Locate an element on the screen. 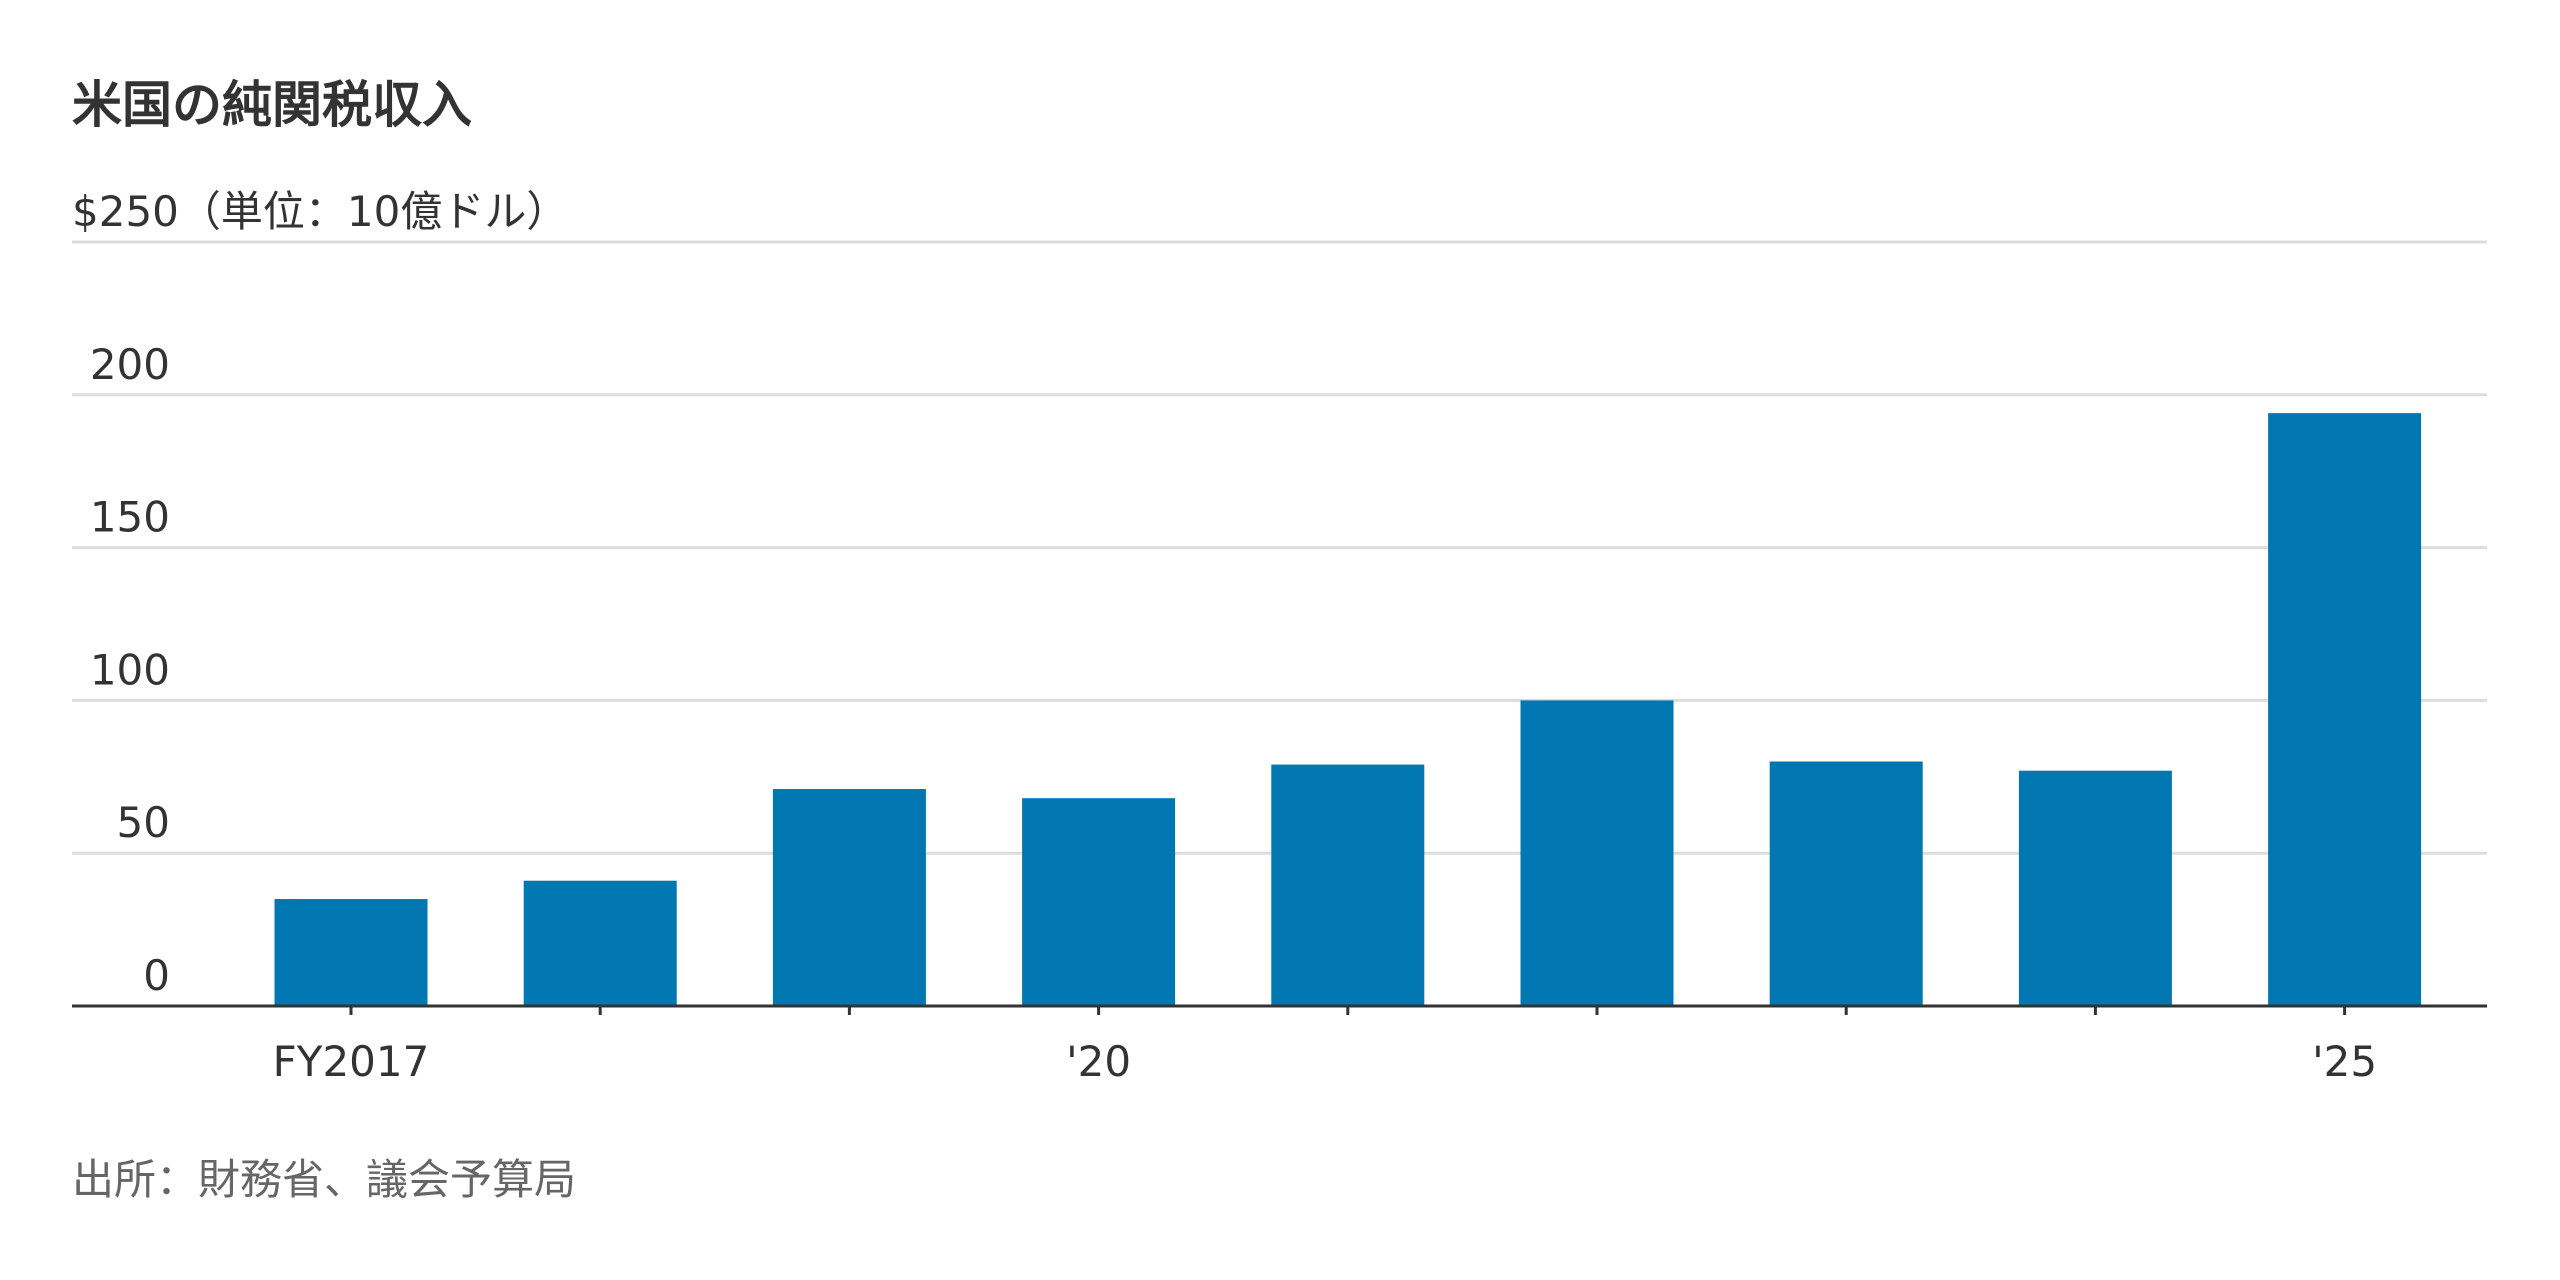 The image size is (2560, 1280). y-tick-label: 100 is located at coordinates (130, 669).